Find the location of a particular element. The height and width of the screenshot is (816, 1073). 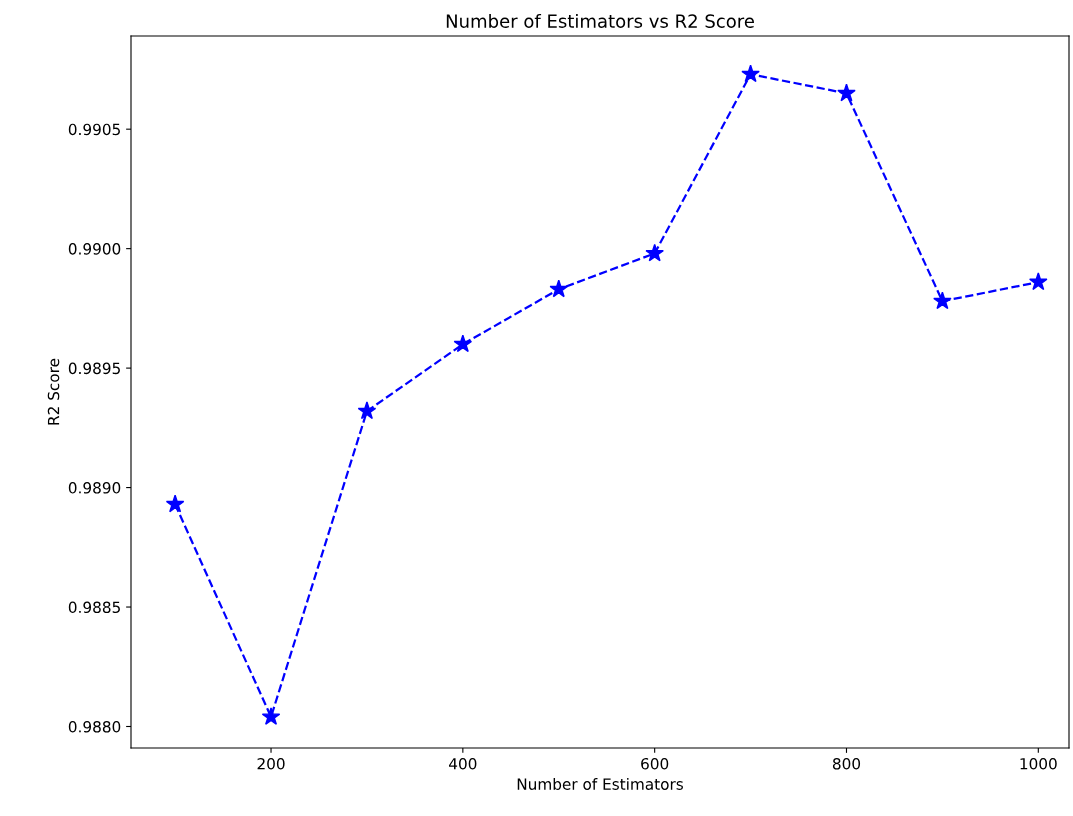

y-tick-label: 0.9885 is located at coordinates (94, 607).